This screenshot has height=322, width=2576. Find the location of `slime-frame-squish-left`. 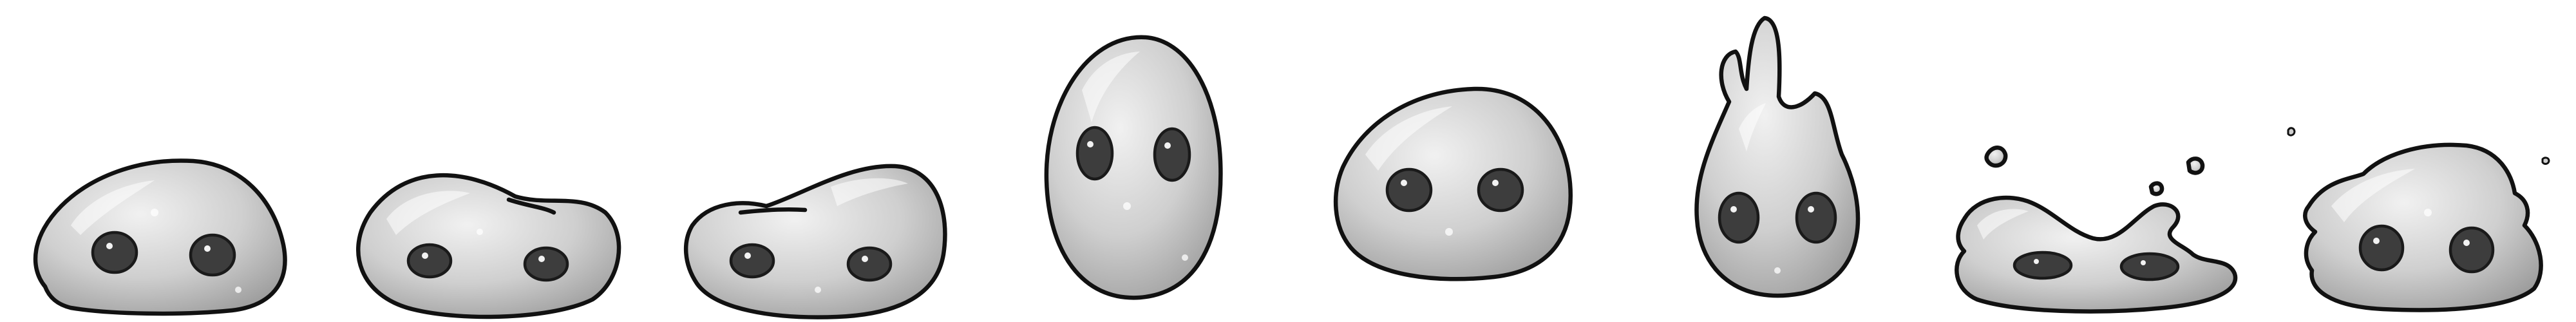

slime-frame-squish-left is located at coordinates (488, 246).